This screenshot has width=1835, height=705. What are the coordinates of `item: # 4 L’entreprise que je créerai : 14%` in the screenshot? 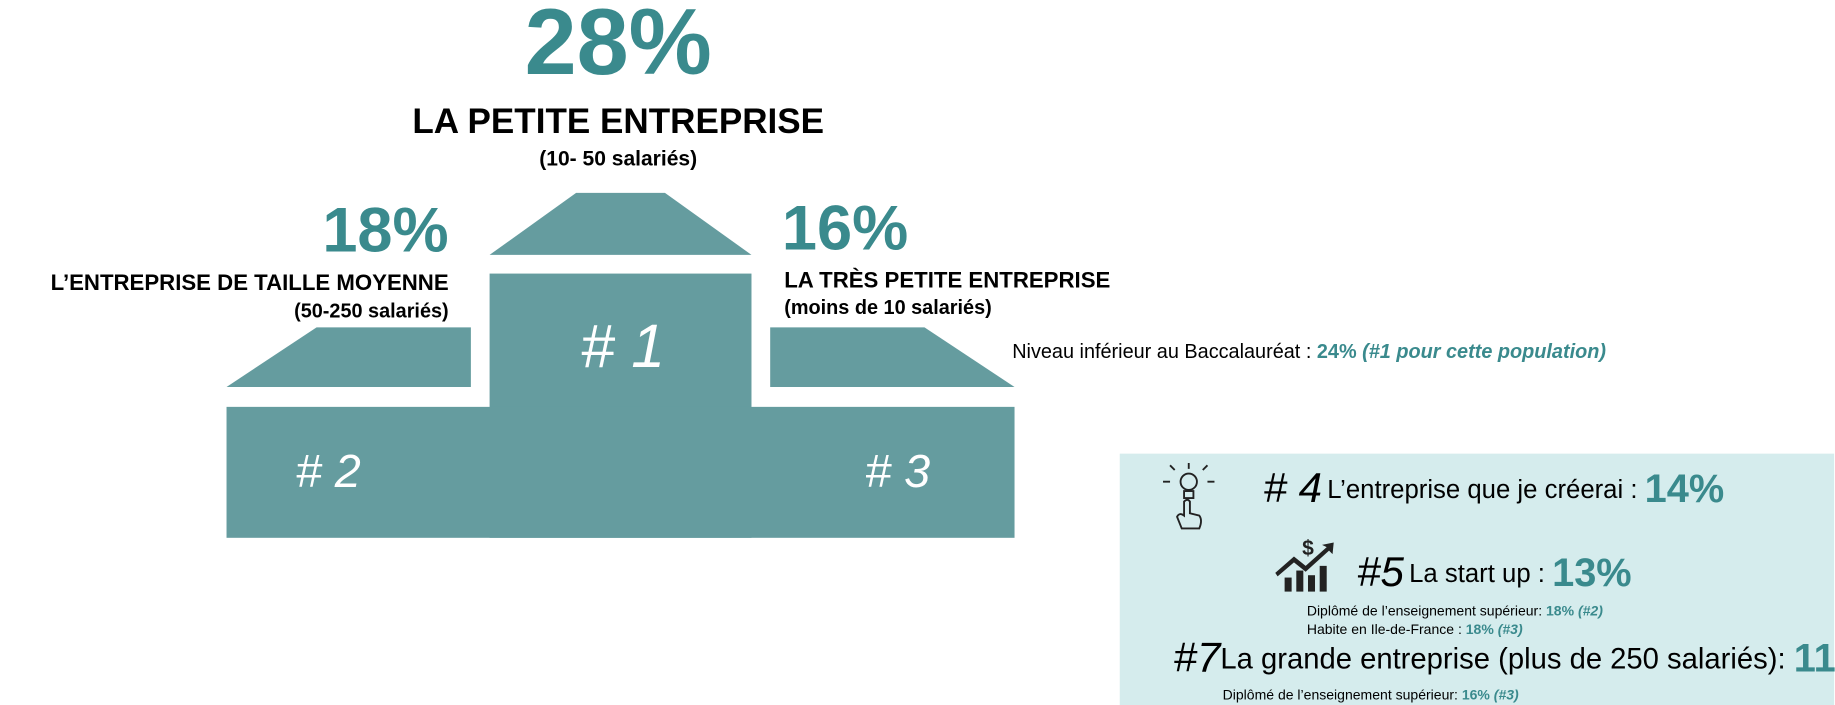 It's located at (1494, 487).